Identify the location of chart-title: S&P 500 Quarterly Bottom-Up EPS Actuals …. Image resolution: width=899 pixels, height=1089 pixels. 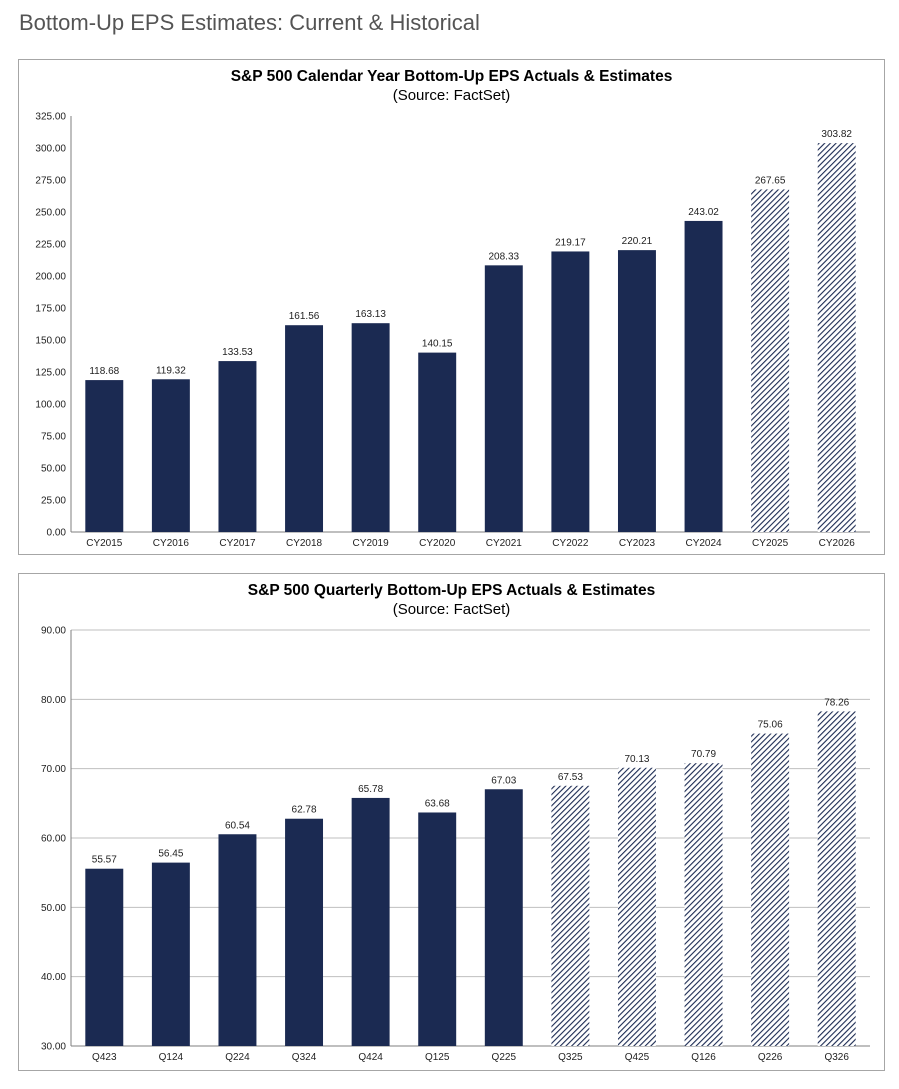
(451, 590).